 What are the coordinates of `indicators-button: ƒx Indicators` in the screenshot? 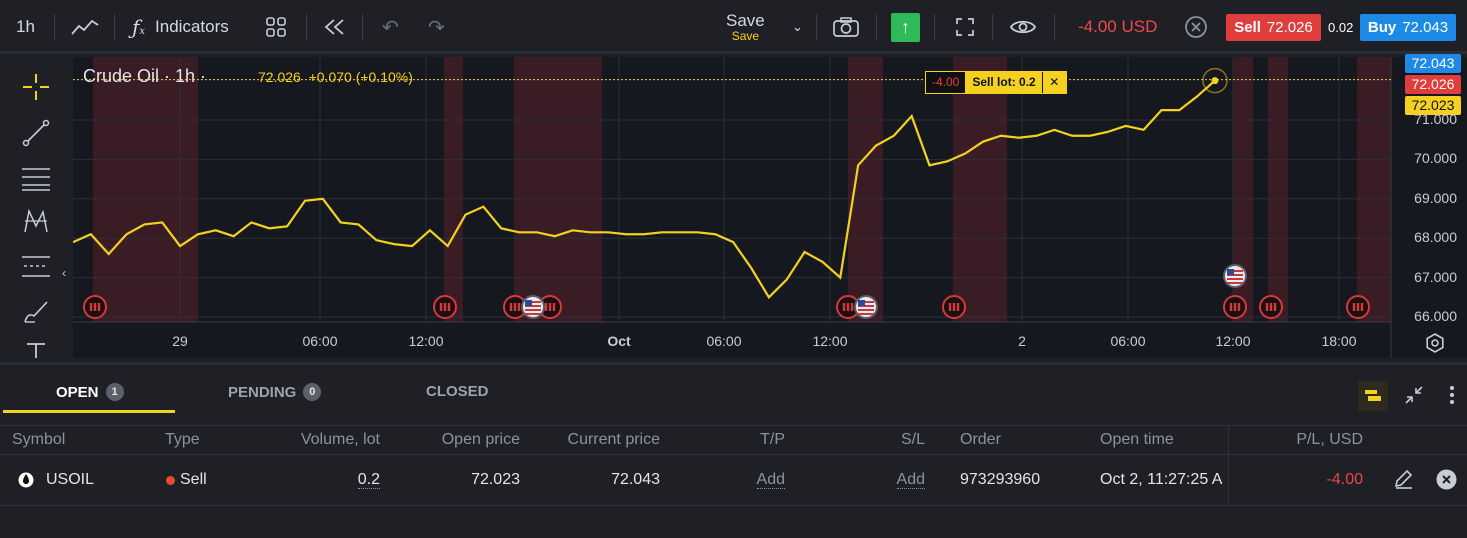 It's located at (180, 27).